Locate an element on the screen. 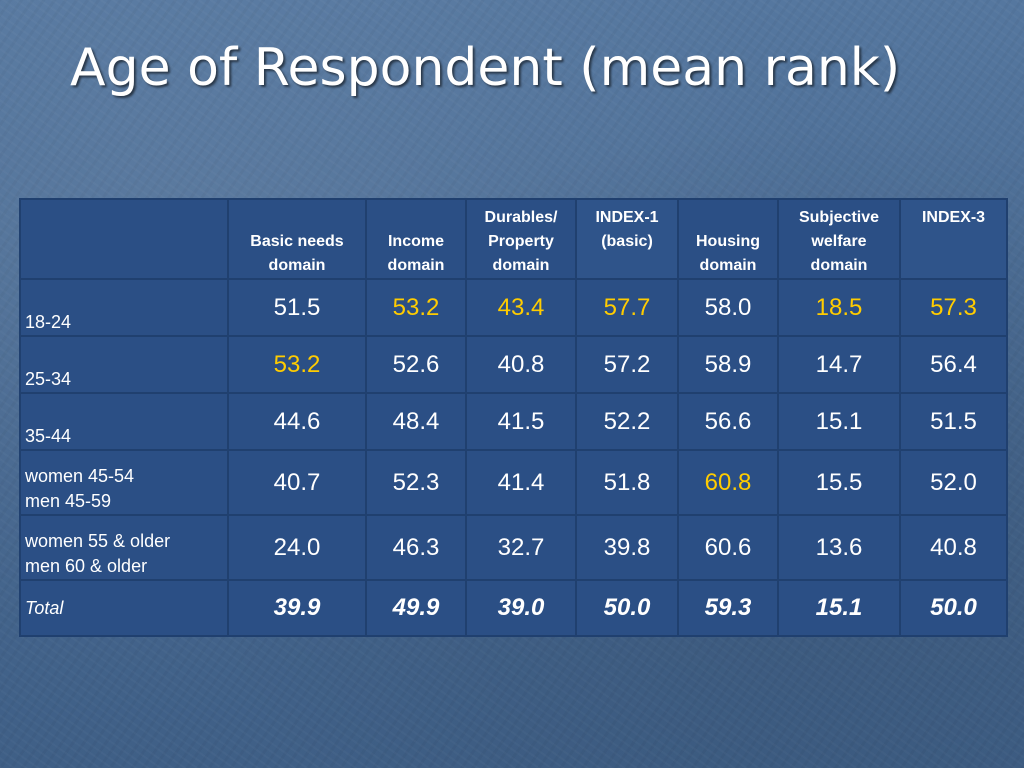 This screenshot has width=1024, height=768. row-label: women 55 & older men 60 & older is located at coordinates (124, 547).